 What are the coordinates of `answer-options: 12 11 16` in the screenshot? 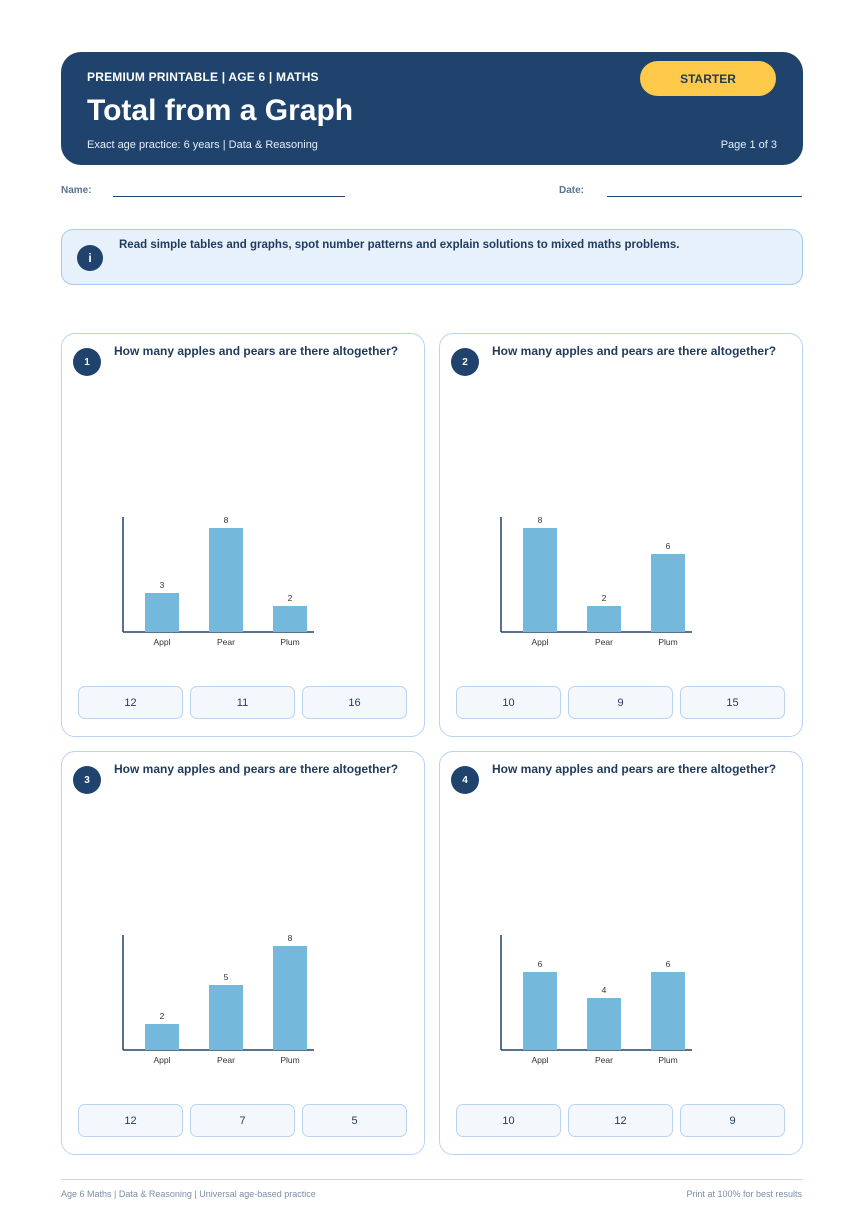 It's located at (242, 702).